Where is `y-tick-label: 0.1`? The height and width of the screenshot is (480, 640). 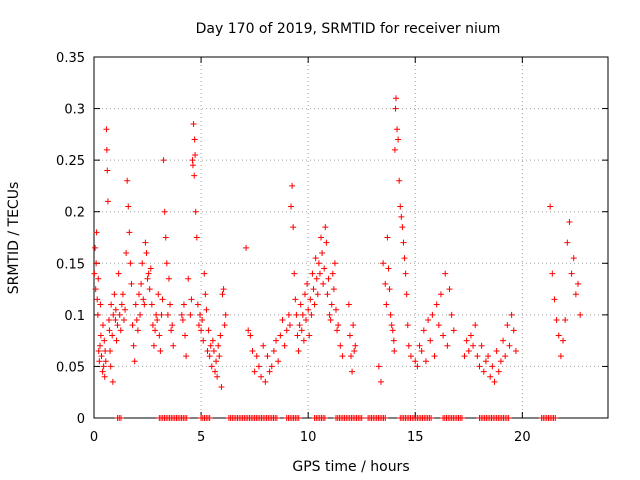 y-tick-label: 0.1 is located at coordinates (74, 316).